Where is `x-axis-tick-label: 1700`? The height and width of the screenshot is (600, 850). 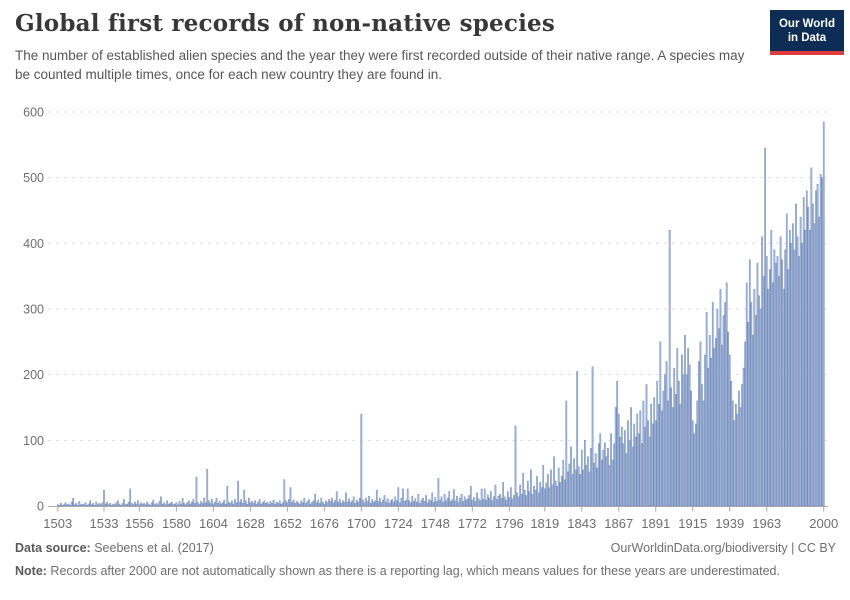 x-axis-tick-label: 1700 is located at coordinates (361, 523).